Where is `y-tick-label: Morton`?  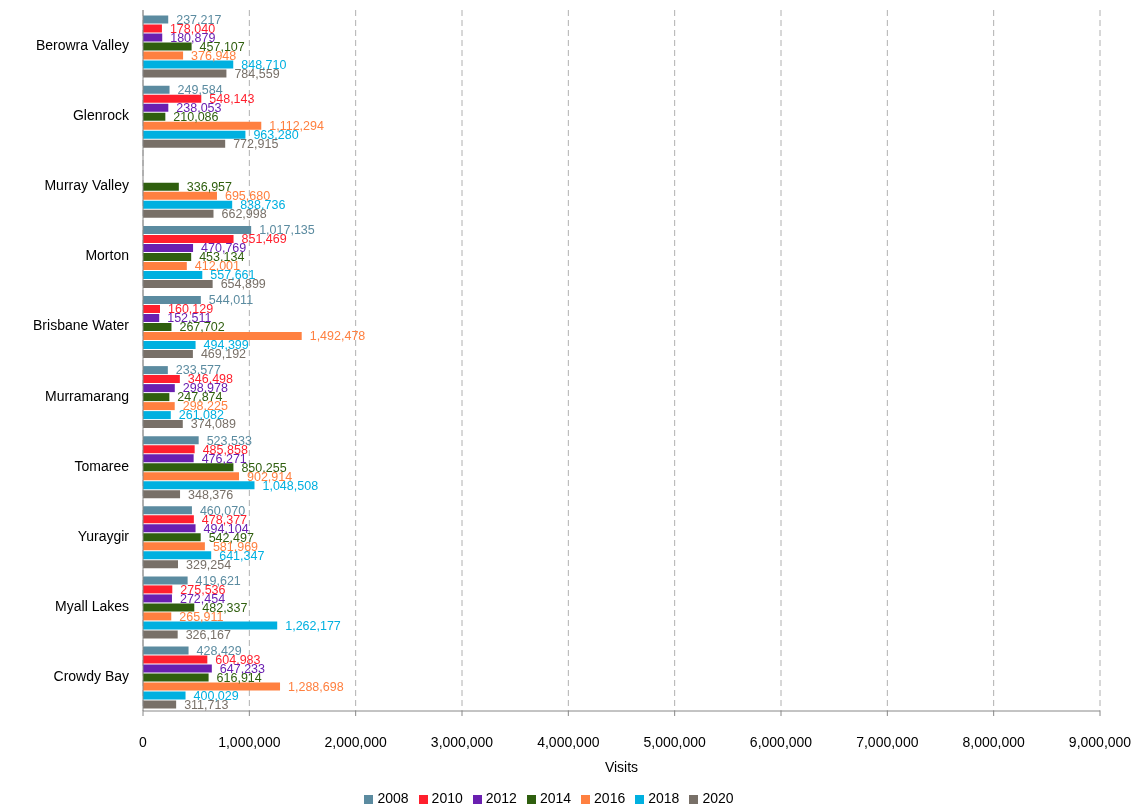
y-tick-label: Morton is located at coordinates (107, 255).